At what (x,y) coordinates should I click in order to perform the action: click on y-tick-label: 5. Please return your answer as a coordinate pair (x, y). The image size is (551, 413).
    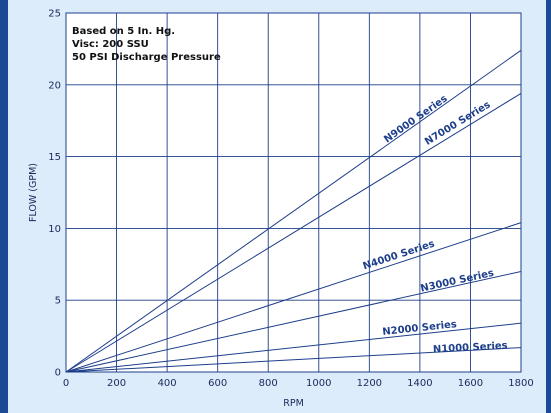
    Looking at the image, I should click on (58, 301).